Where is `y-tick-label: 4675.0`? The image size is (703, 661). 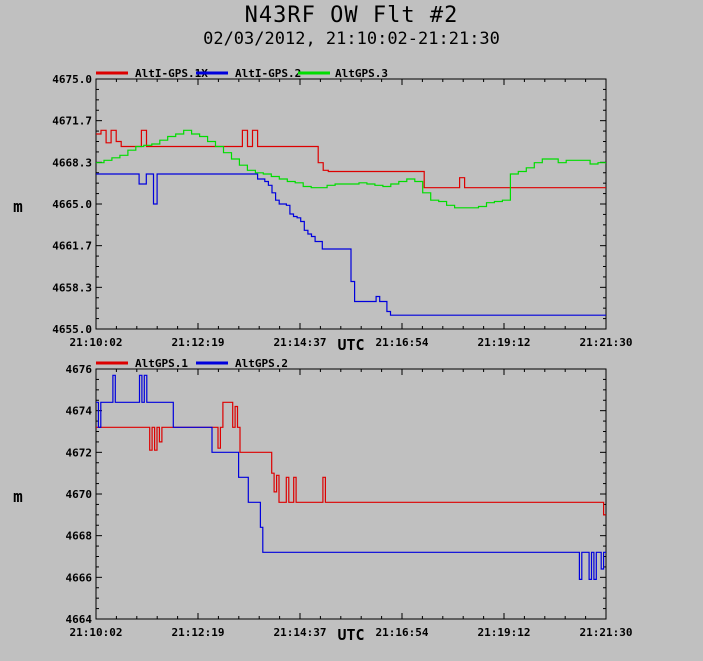 y-tick-label: 4675.0 is located at coordinates (72, 79).